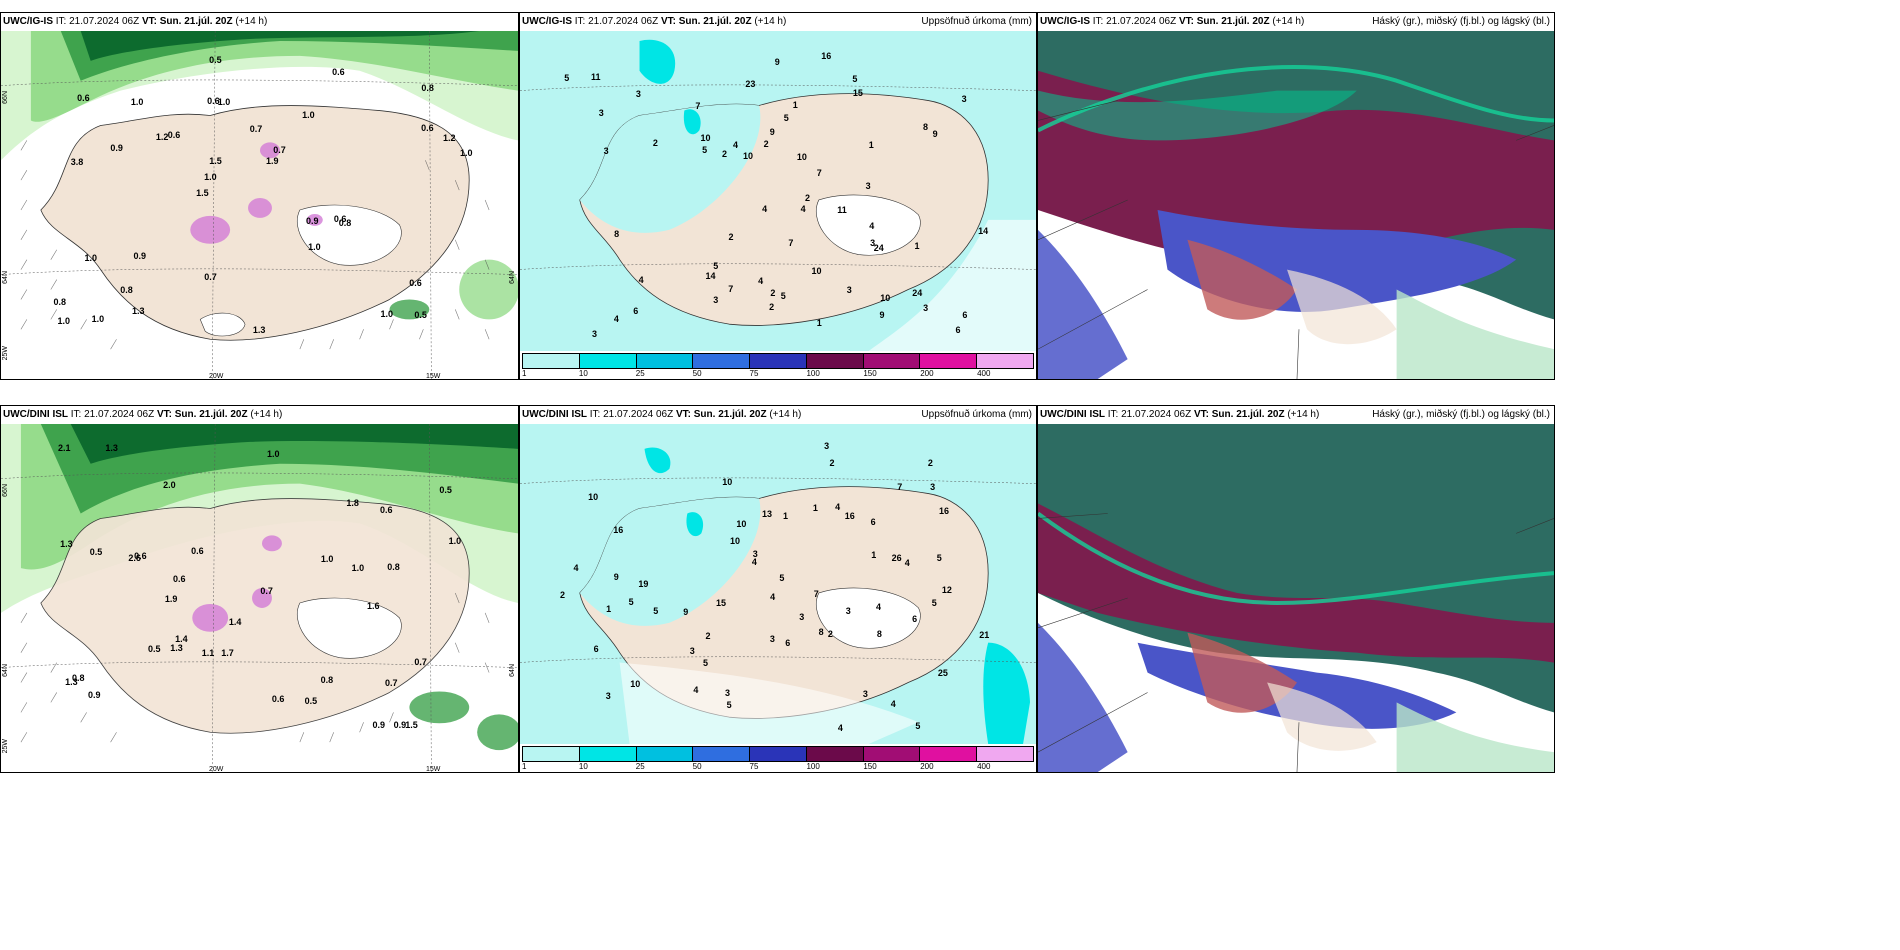 The image size is (1900, 950). What do you see at coordinates (750, 83) in the screenshot?
I see `map-value-label: 23` at bounding box center [750, 83].